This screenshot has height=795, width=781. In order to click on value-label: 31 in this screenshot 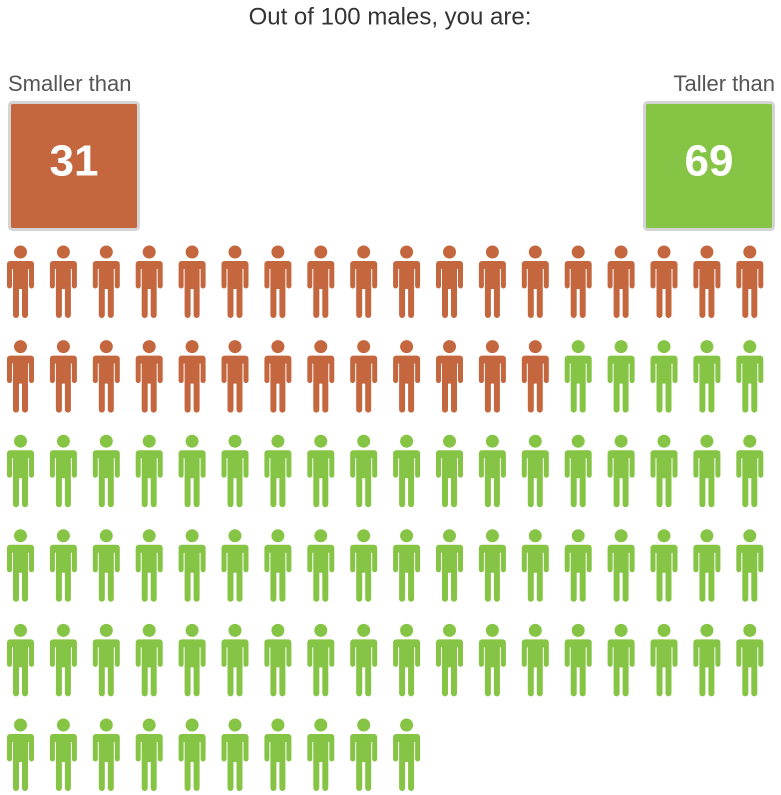, I will do `click(74, 161)`.